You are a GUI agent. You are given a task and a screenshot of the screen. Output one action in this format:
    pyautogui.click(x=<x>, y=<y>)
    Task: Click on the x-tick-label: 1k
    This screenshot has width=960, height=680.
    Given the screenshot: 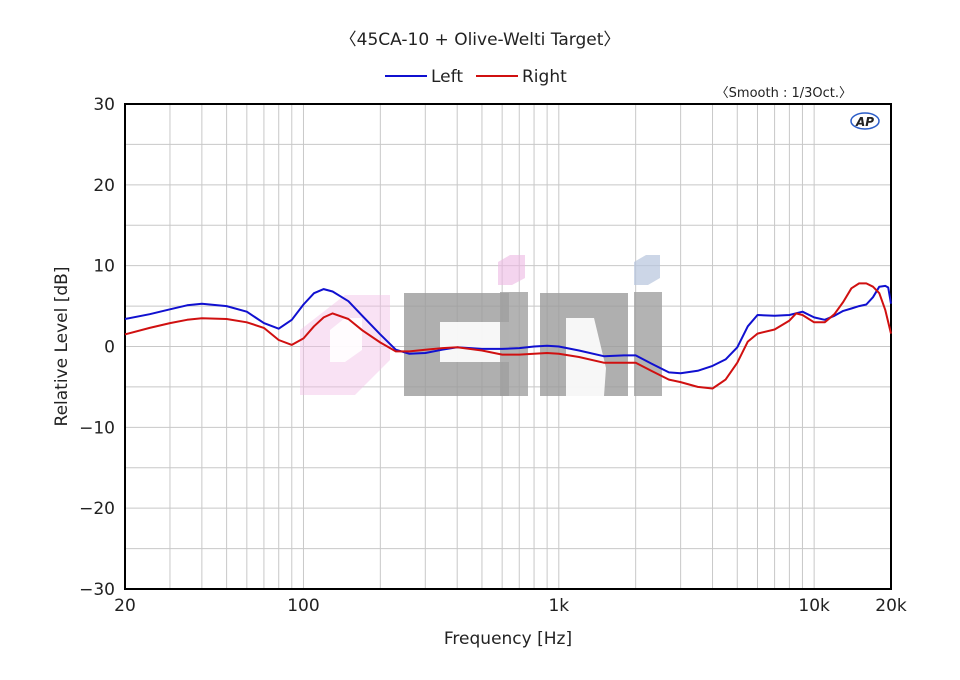 What is the action you would take?
    pyautogui.click(x=558, y=606)
    